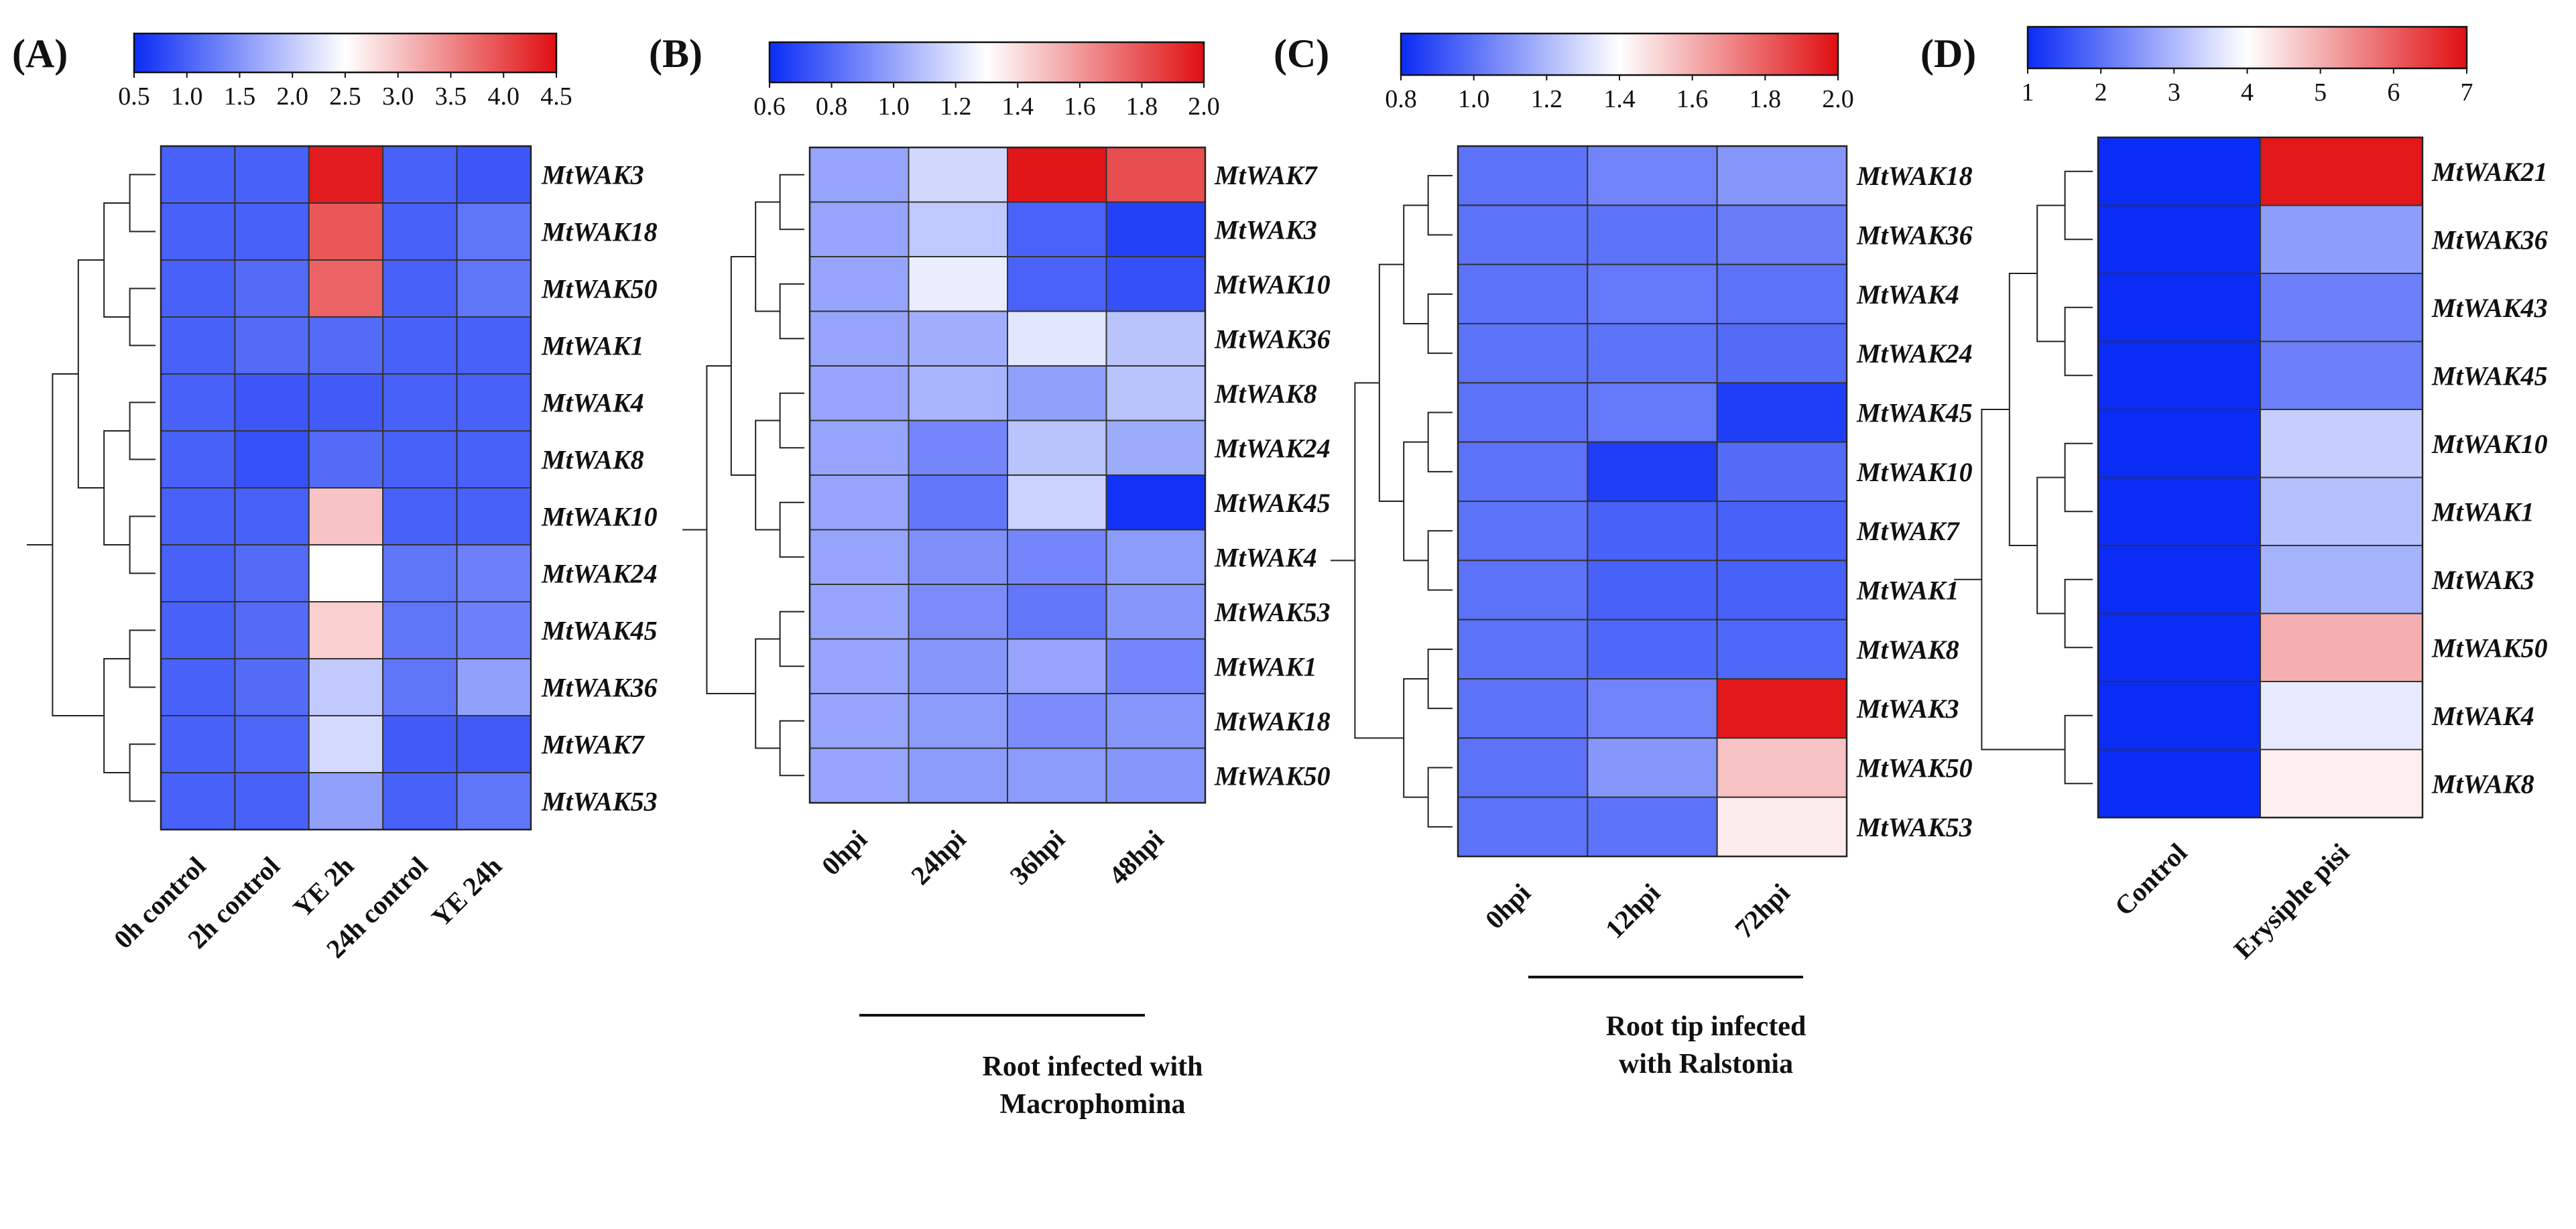 The height and width of the screenshot is (1229, 2576). I want to click on colorbar-tick-label: 1.4, so click(1619, 99).